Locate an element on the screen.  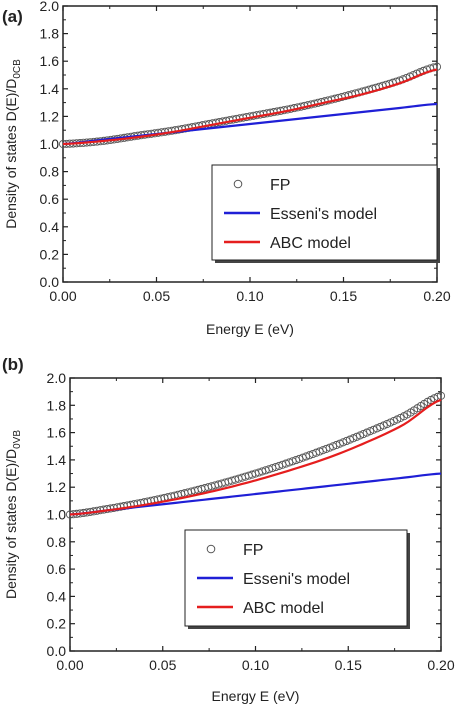
panel-letter: (b) is located at coordinates (13, 364).